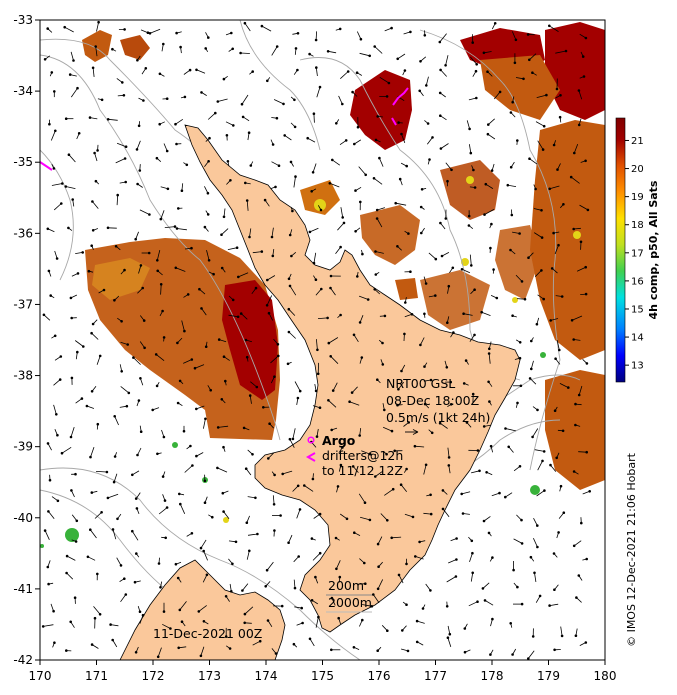  I want to click on sst-patch-ne-warm, so click(520, 87).